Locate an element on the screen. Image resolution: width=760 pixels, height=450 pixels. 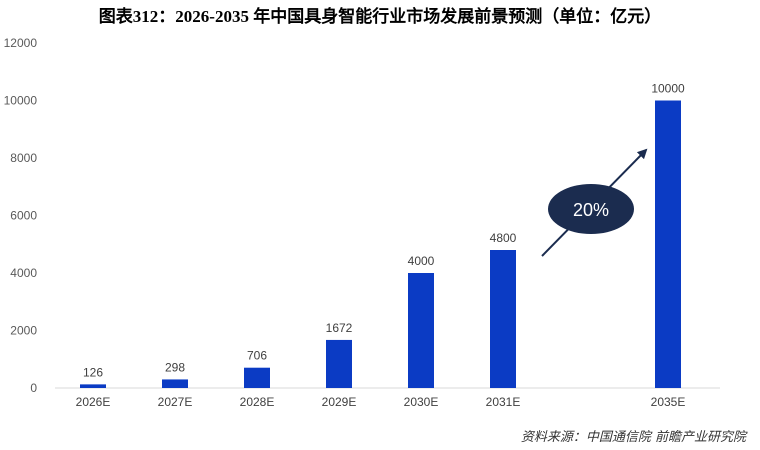
x-tick-label: 2031E is located at coordinates (503, 402).